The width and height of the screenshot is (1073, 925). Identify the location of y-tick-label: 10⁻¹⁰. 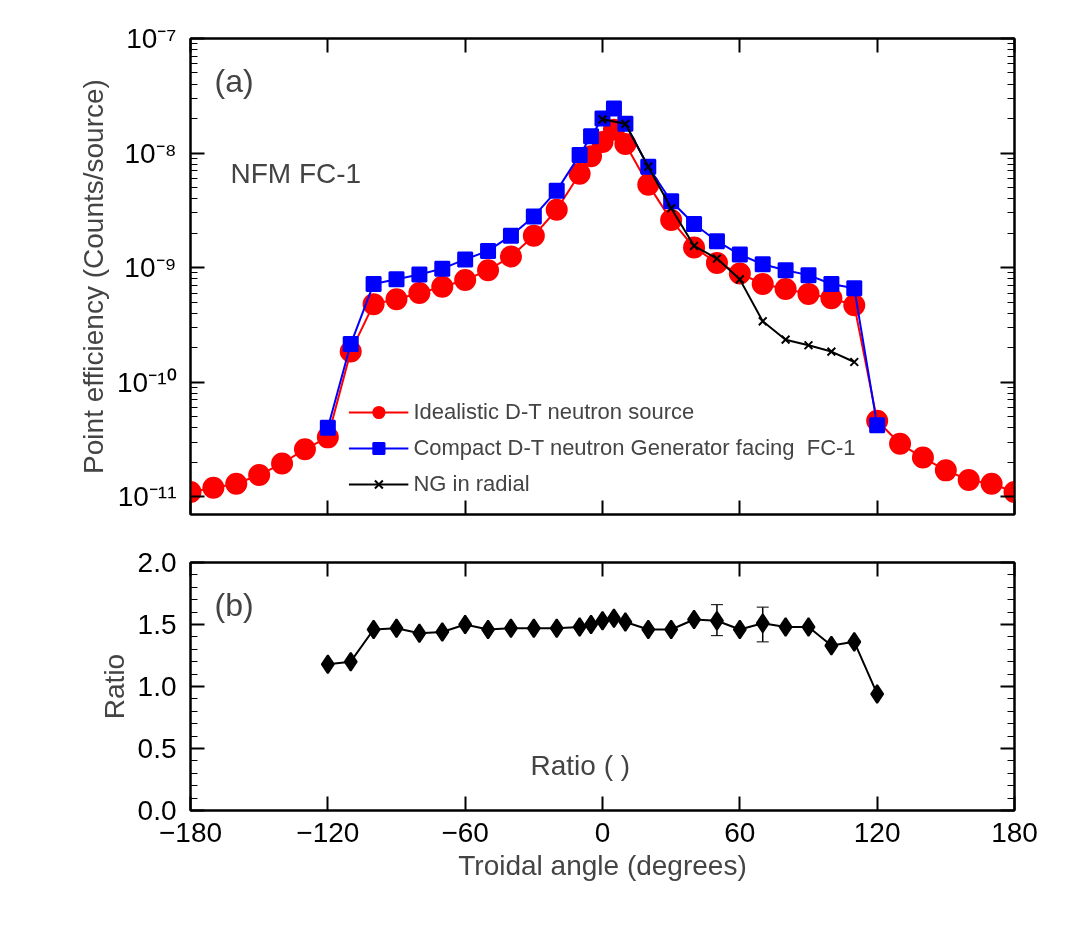
(147, 382).